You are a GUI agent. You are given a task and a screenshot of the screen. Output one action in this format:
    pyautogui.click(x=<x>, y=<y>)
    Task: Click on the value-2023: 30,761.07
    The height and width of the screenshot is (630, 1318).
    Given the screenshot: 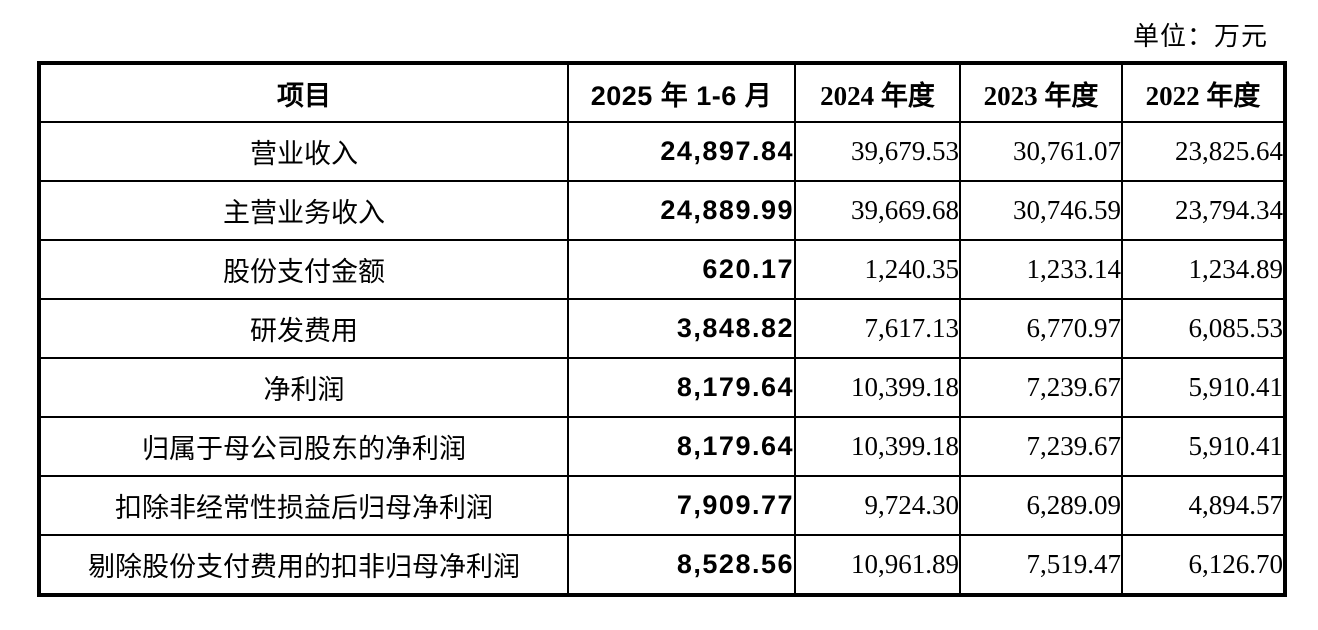 What is the action you would take?
    pyautogui.click(x=1041, y=151)
    